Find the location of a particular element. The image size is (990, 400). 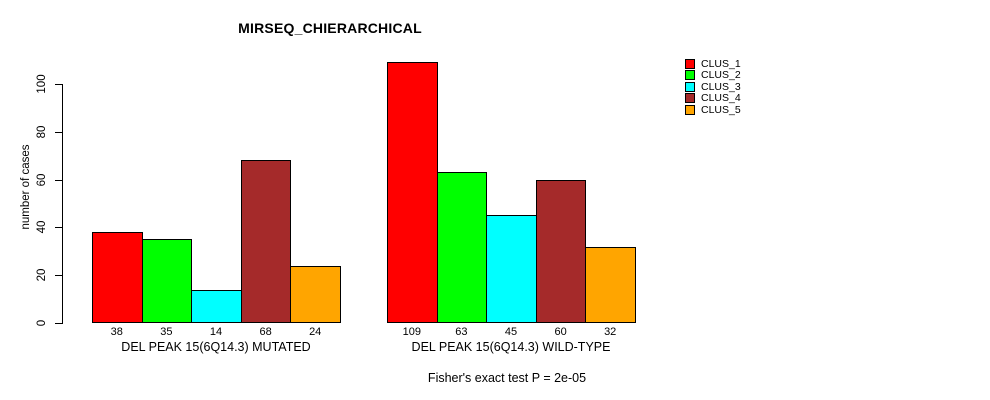

y-tick-label: 100 is located at coordinates (42, 84).